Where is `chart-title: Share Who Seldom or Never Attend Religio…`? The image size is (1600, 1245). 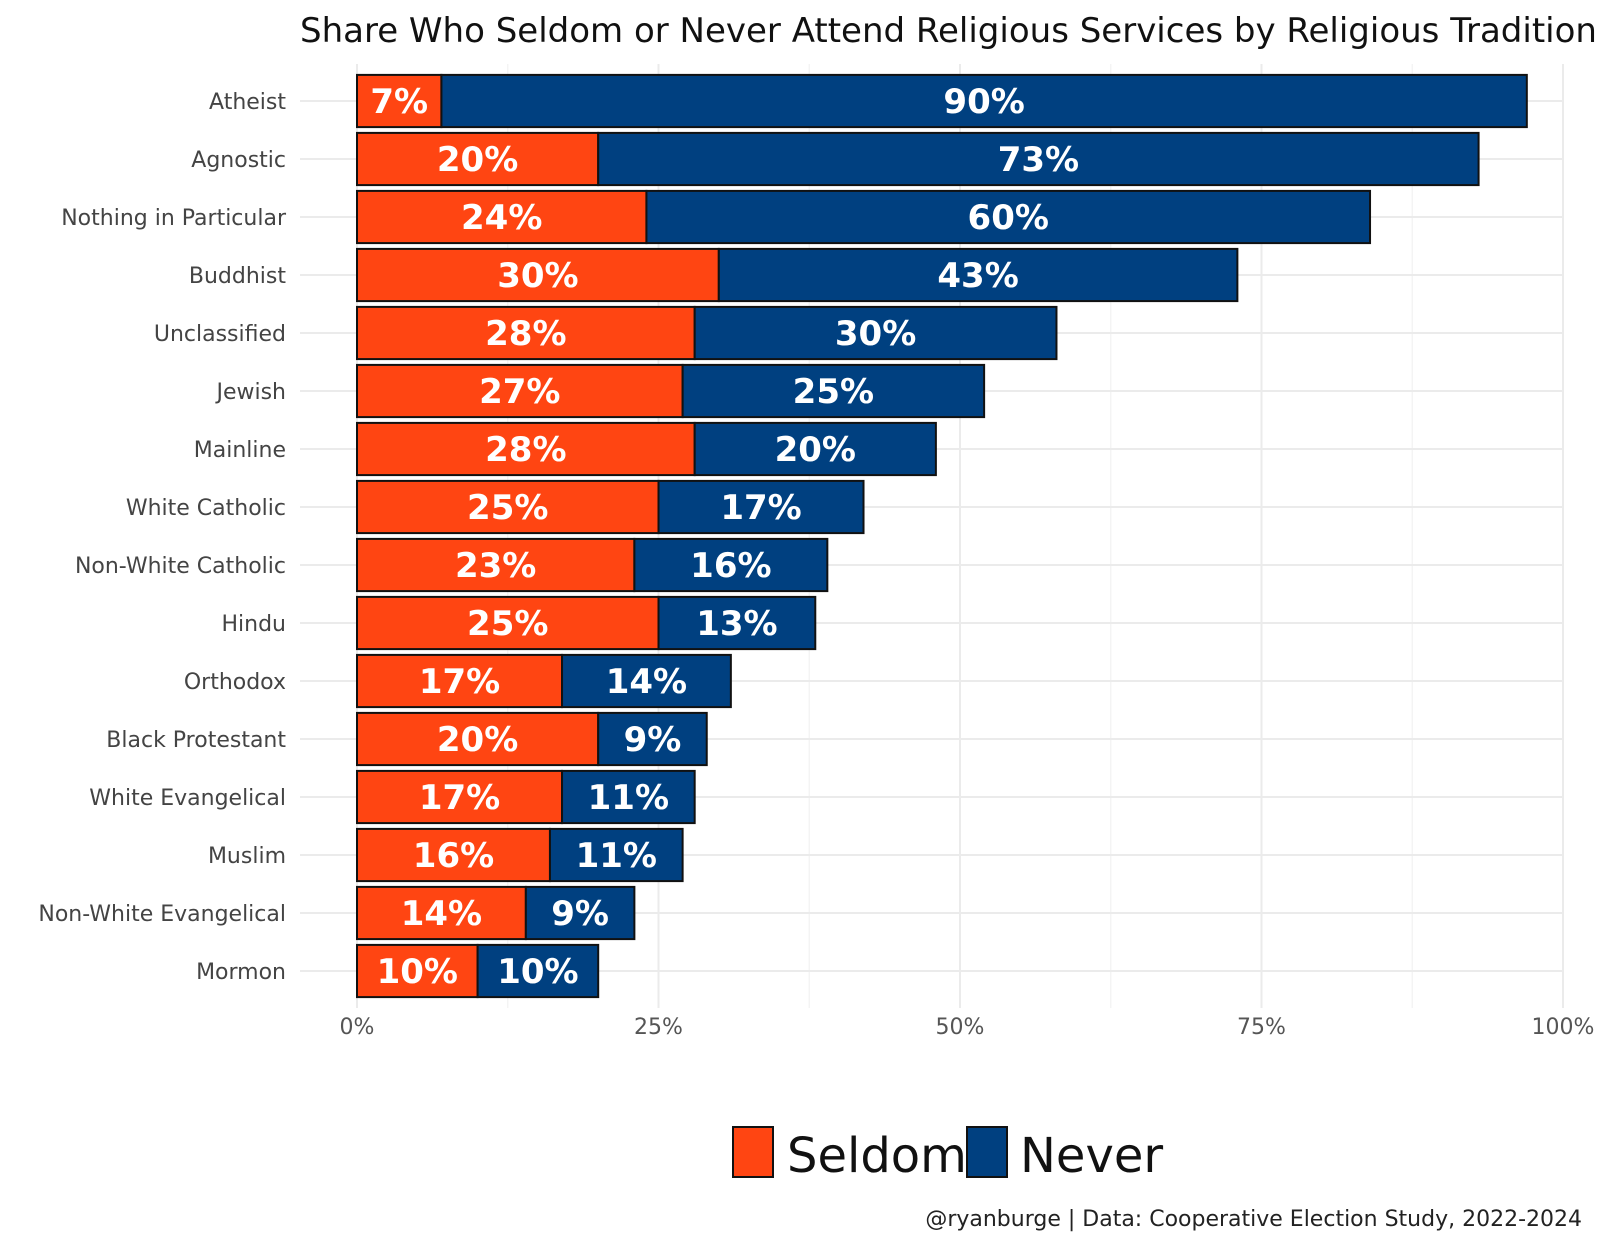 chart-title: Share Who Seldom or Never Attend Religio… is located at coordinates (948, 31).